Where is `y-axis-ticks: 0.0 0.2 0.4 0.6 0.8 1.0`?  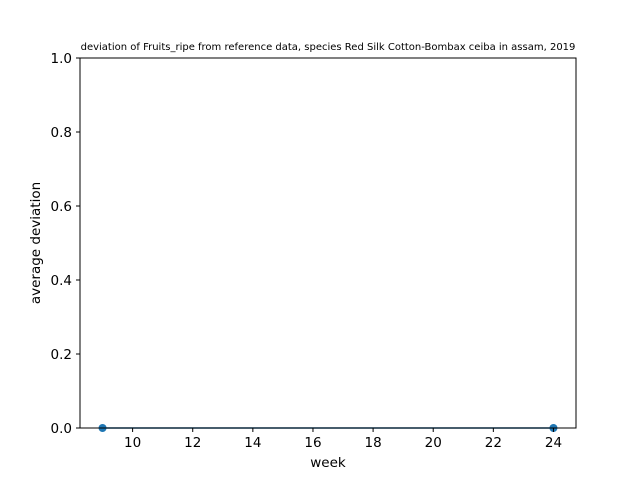 y-axis-ticks: 0.0 0.2 0.4 0.6 0.8 1.0 is located at coordinates (65, 244).